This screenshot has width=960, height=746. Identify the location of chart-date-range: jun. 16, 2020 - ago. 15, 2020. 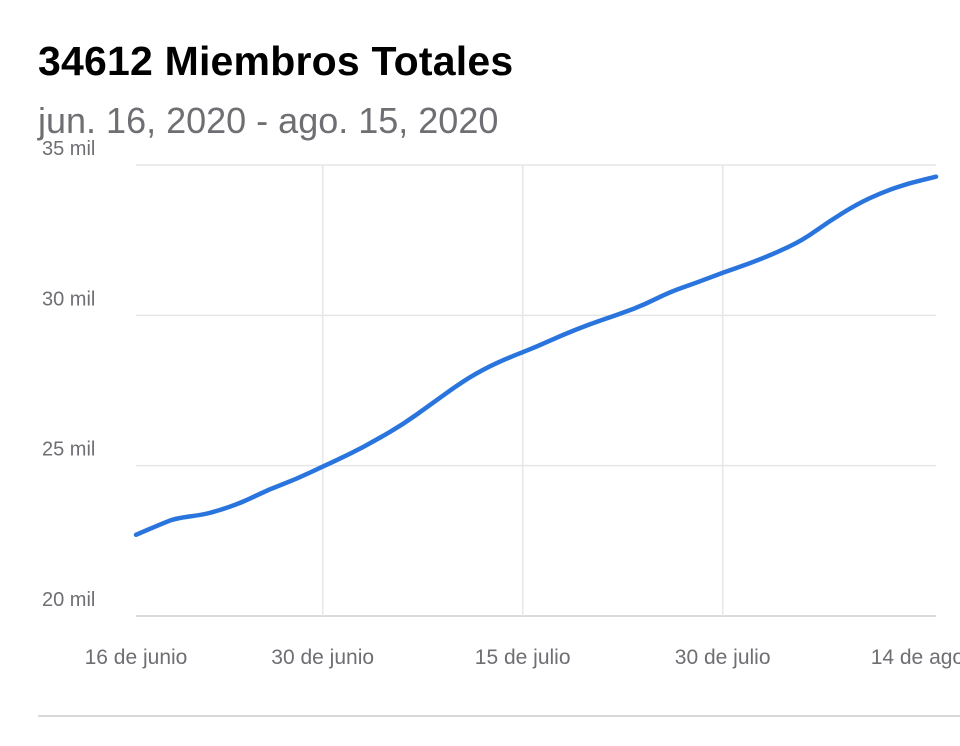
(268, 120).